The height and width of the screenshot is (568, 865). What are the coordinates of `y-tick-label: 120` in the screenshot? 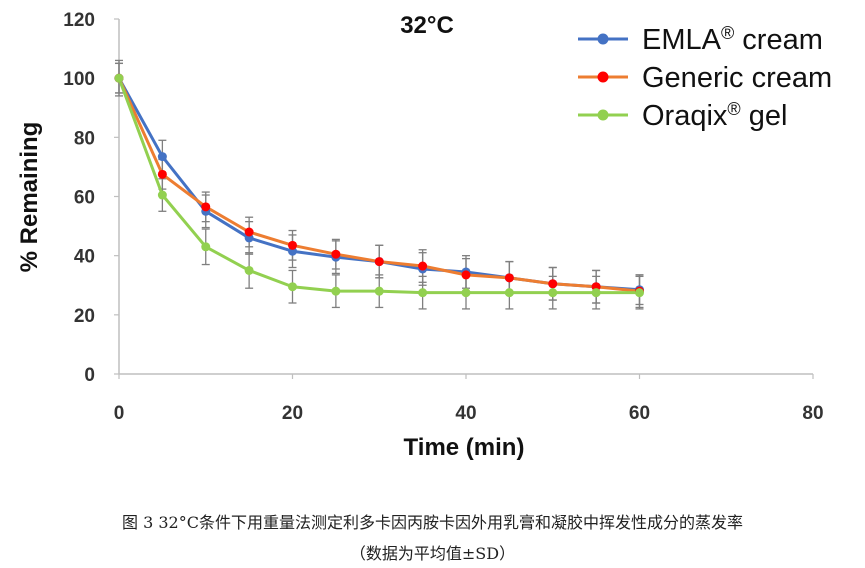 It's located at (79, 20).